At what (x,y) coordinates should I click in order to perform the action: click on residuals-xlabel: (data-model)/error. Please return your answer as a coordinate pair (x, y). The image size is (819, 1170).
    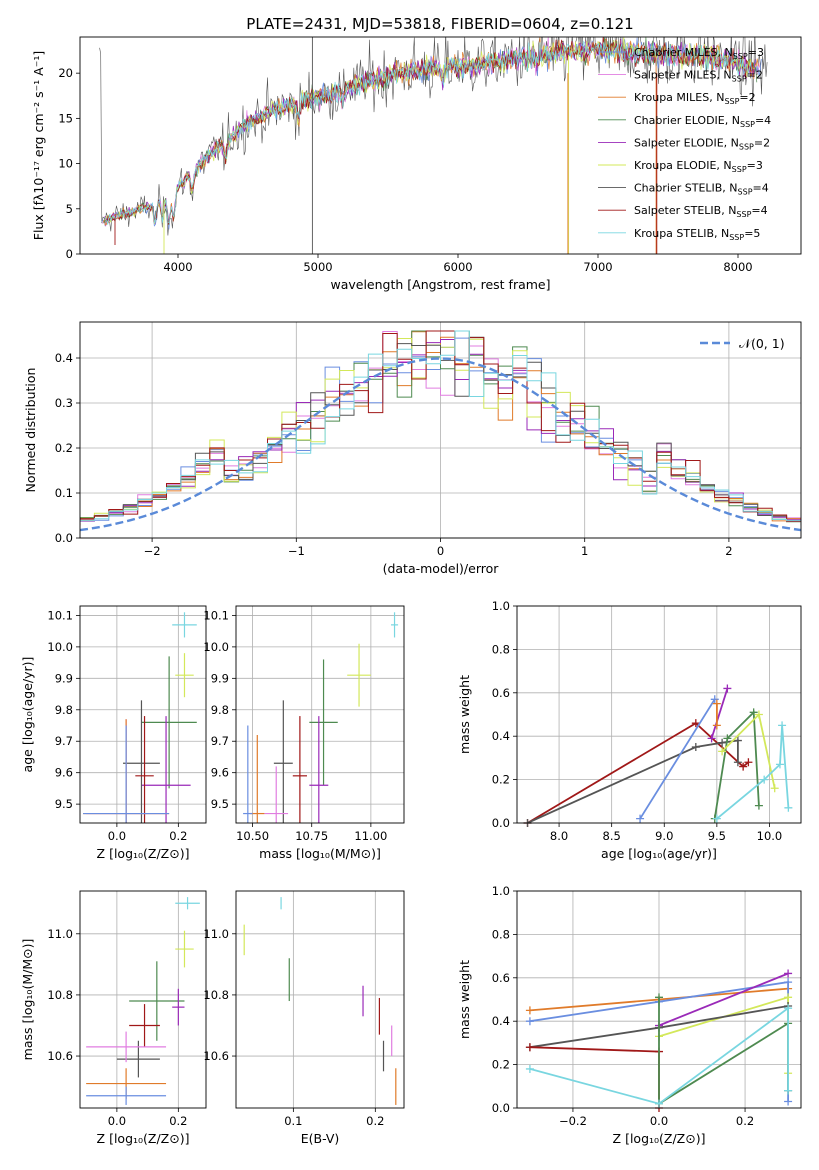
    Looking at the image, I should click on (441, 568).